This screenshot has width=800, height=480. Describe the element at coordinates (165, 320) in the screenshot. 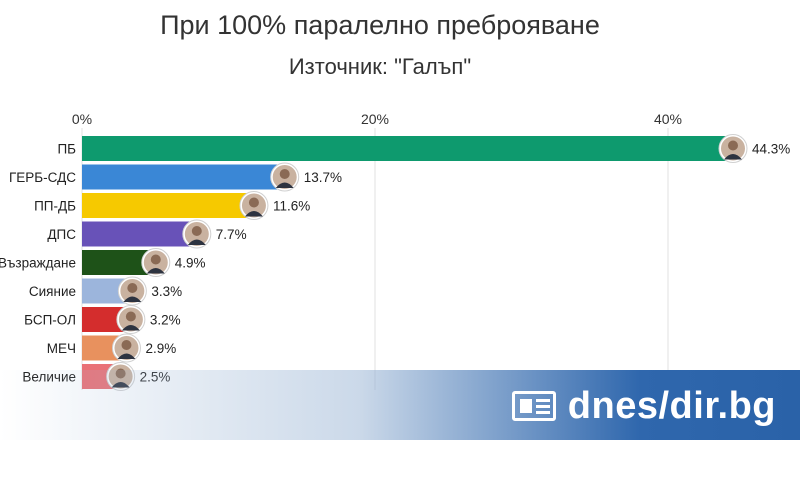

I see `value-label: 3.2%` at that location.